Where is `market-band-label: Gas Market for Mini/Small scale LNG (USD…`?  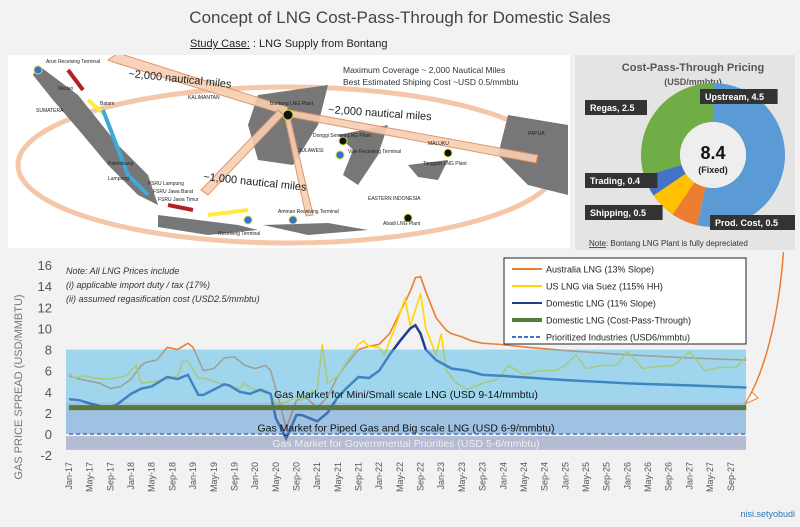
market-band-label: Gas Market for Mini/Small scale LNG (USD… is located at coordinates (406, 395).